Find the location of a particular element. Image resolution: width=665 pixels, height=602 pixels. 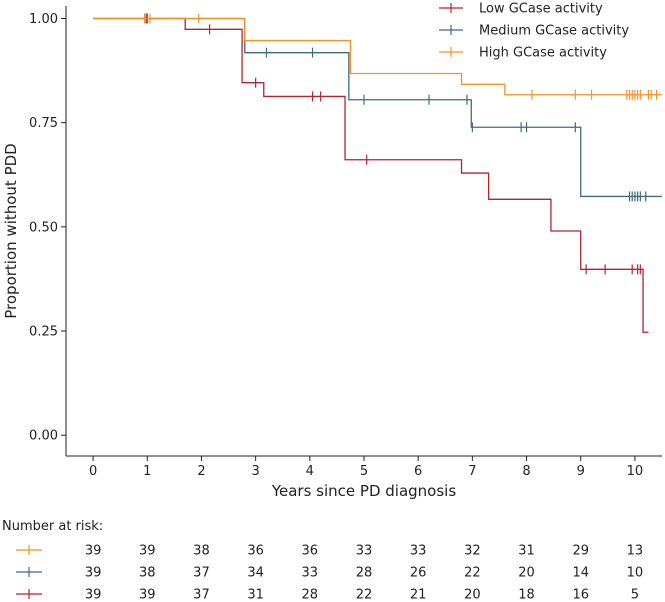

risk-table-title: Number at risk: is located at coordinates (52, 526).